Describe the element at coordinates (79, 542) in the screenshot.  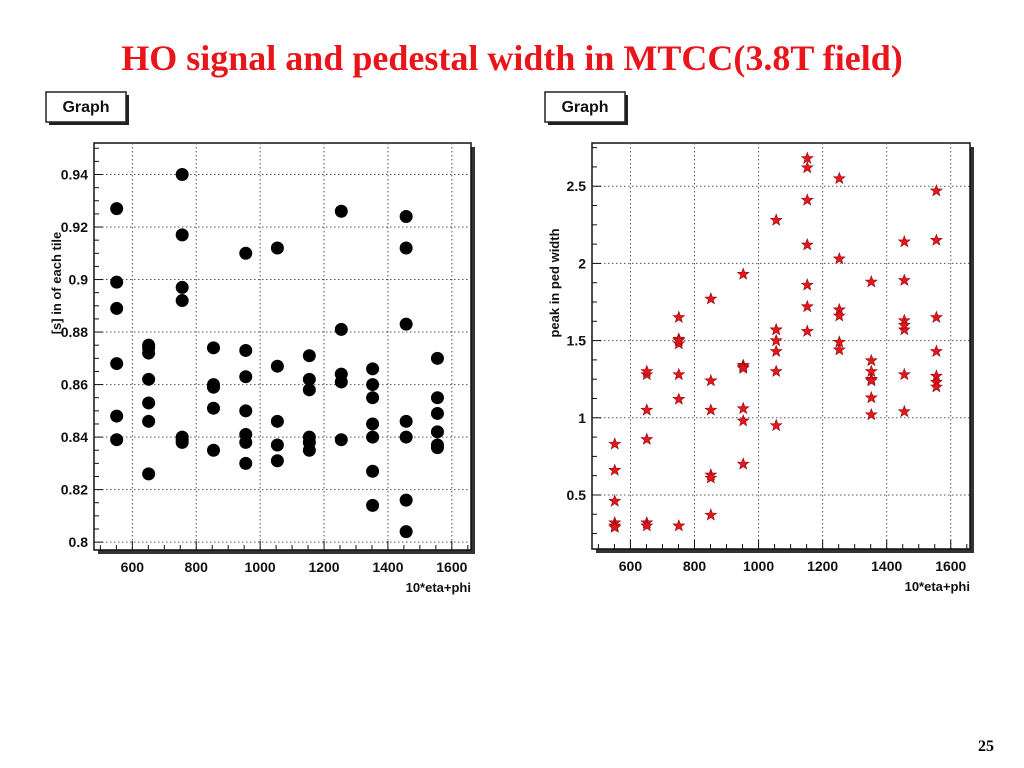
I see `y-tick-label-0: 0.8` at that location.